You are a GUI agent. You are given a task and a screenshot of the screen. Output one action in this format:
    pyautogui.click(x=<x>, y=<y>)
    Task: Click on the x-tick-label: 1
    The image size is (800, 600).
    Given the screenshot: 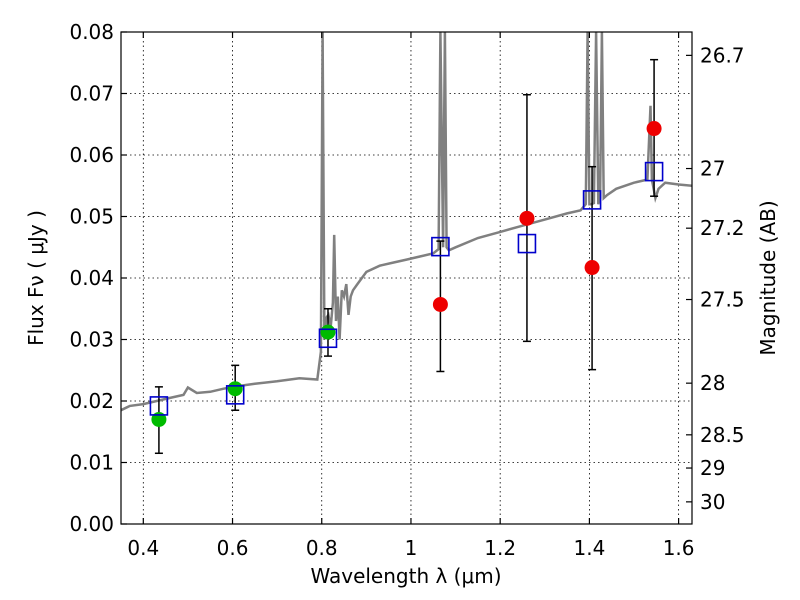 What is the action you would take?
    pyautogui.click(x=411, y=548)
    